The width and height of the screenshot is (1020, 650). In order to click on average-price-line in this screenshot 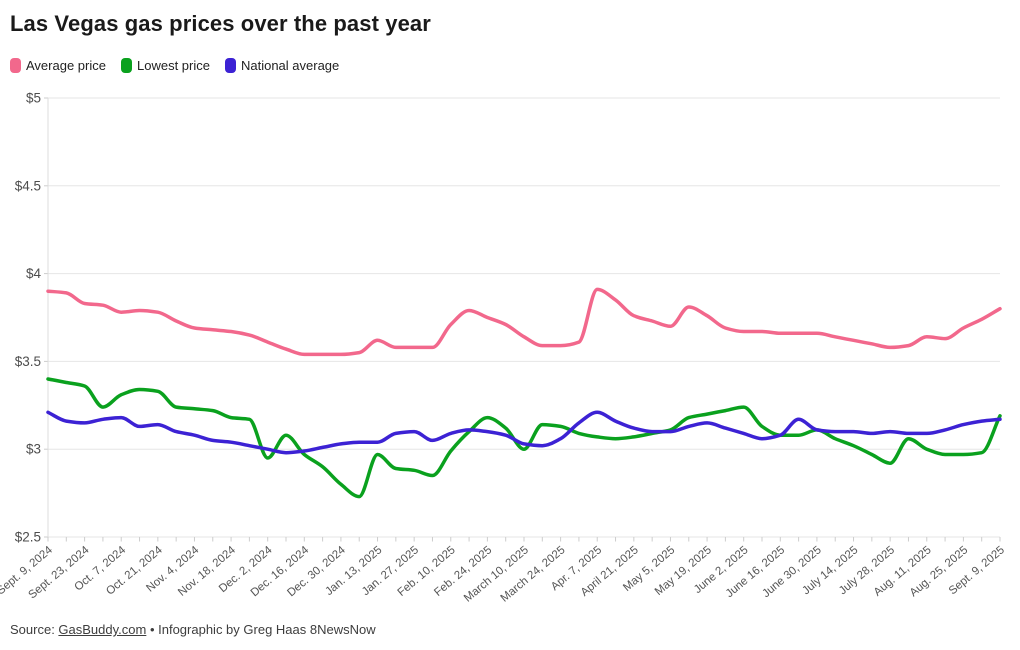, I will do `click(524, 322)`.